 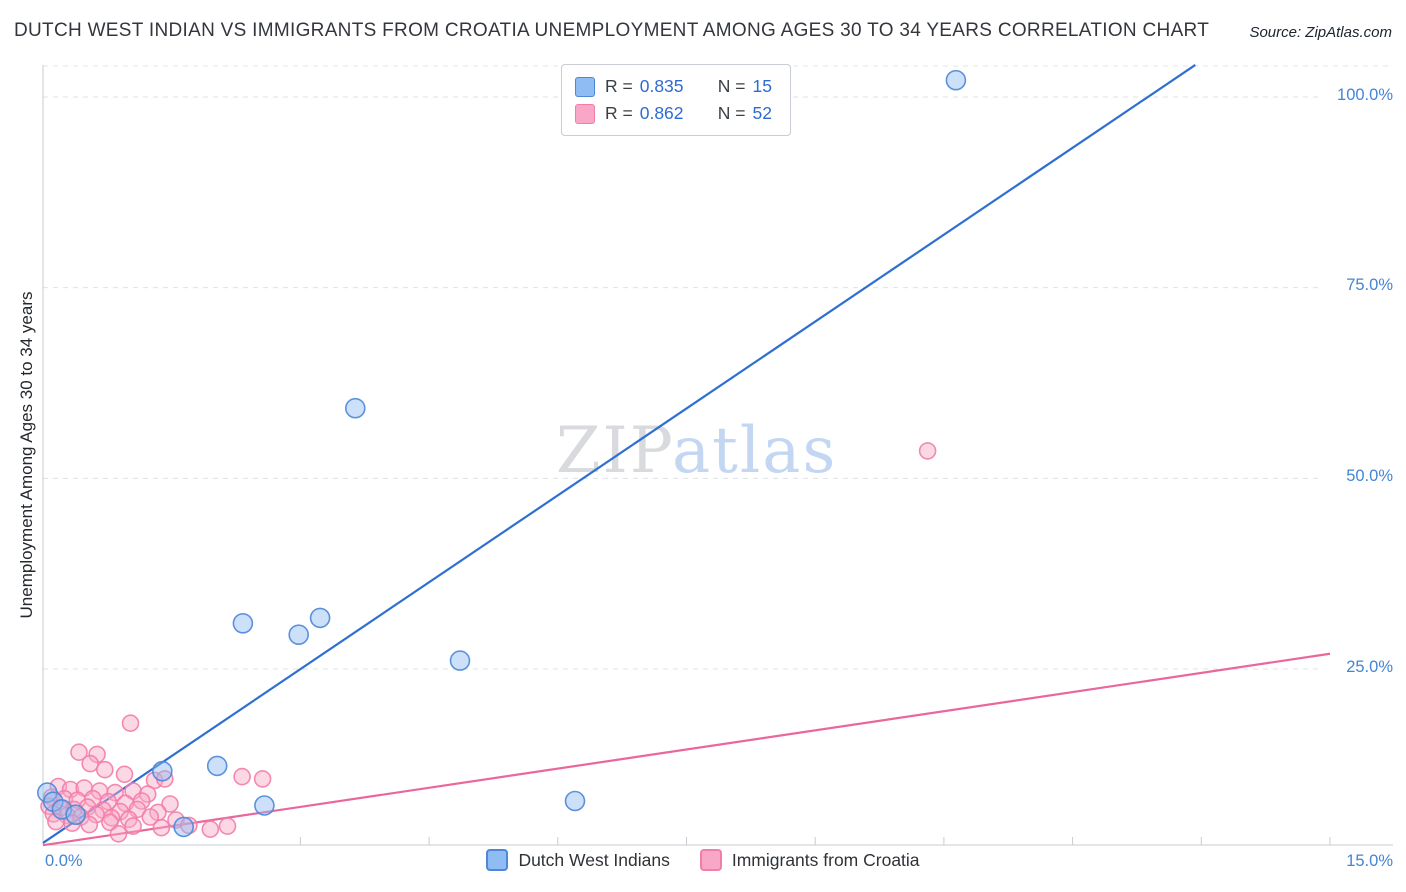 I want to click on watermark: ZIPatlas, so click(x=696, y=451).